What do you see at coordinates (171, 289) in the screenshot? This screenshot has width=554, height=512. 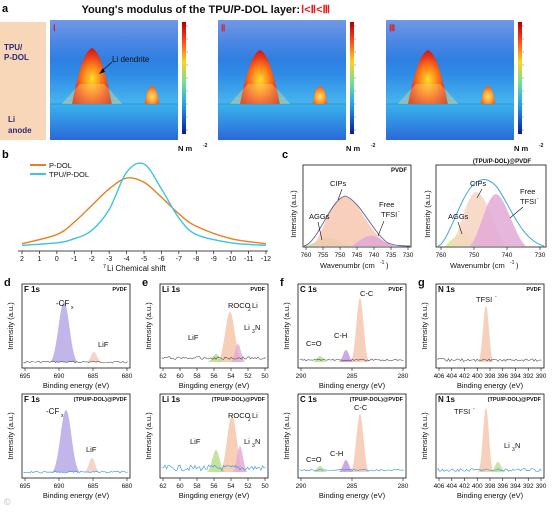 I see `xps-title: Li 1s` at bounding box center [171, 289].